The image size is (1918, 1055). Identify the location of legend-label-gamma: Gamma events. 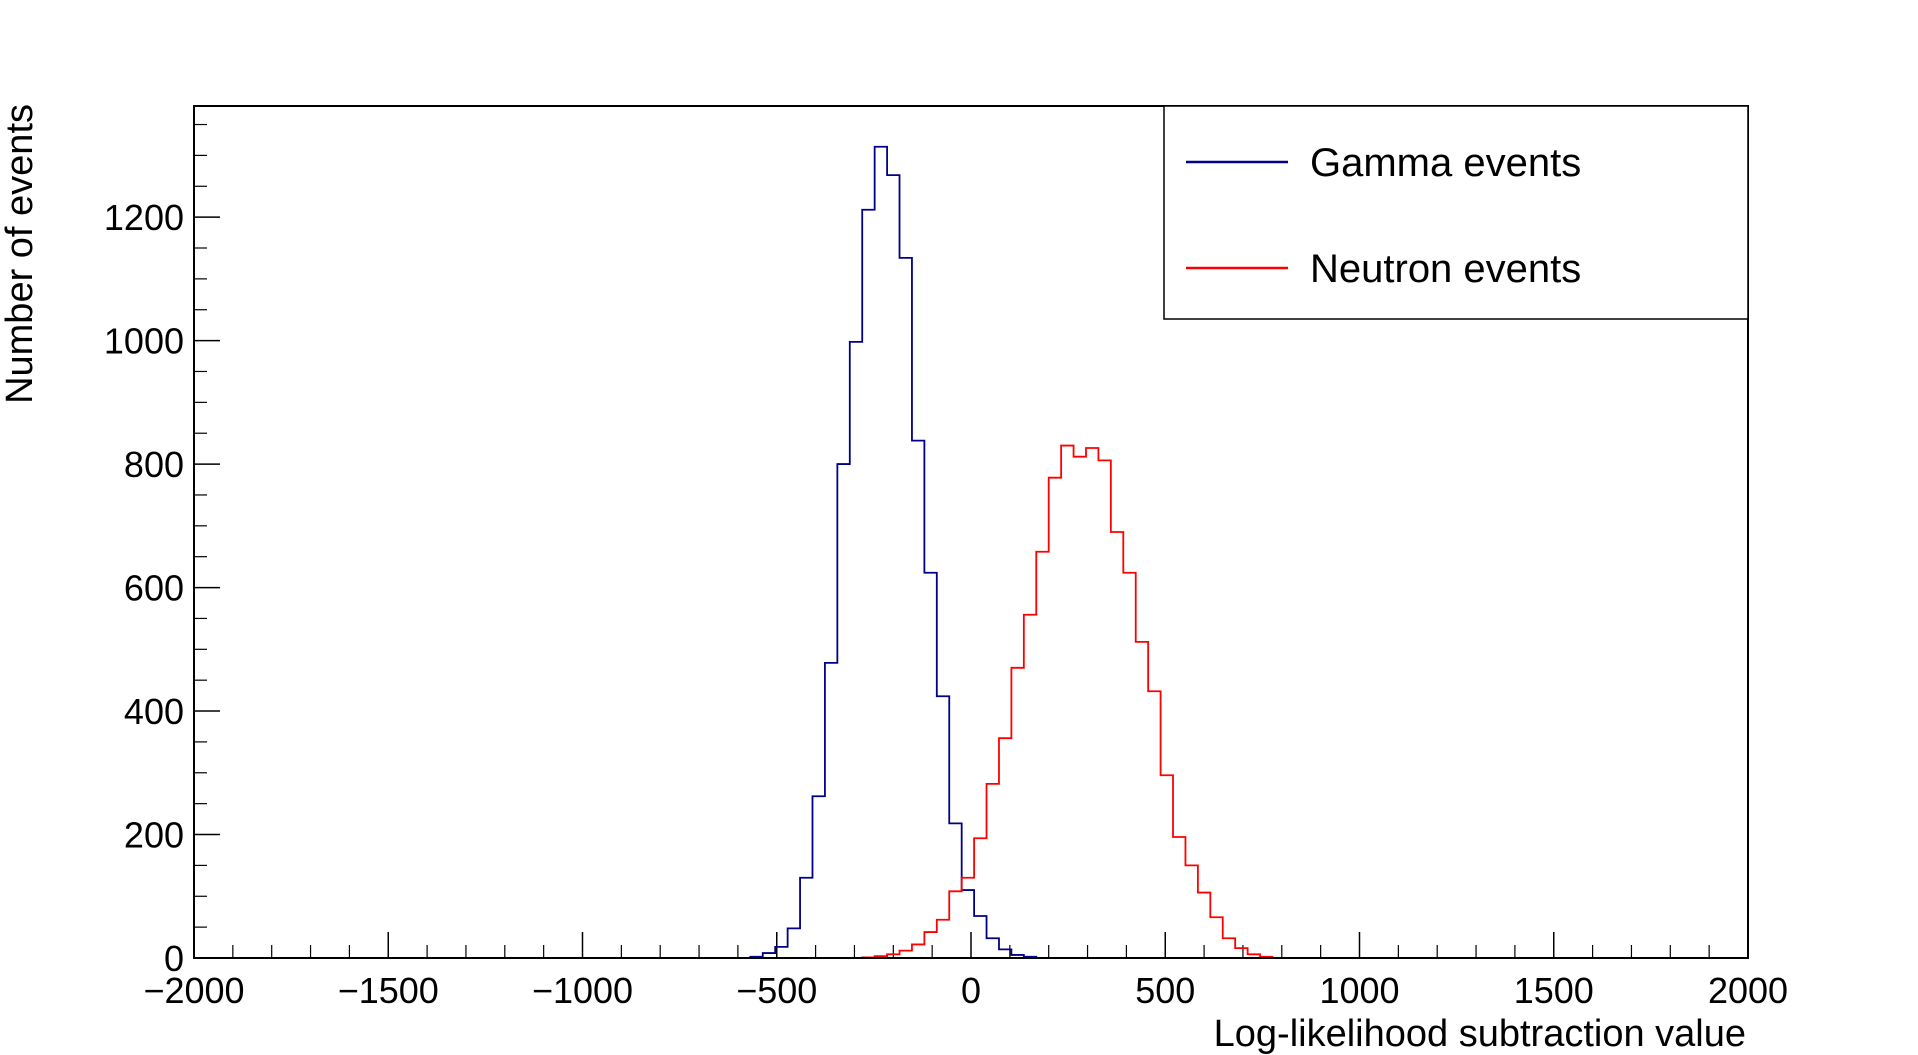
(1445, 163).